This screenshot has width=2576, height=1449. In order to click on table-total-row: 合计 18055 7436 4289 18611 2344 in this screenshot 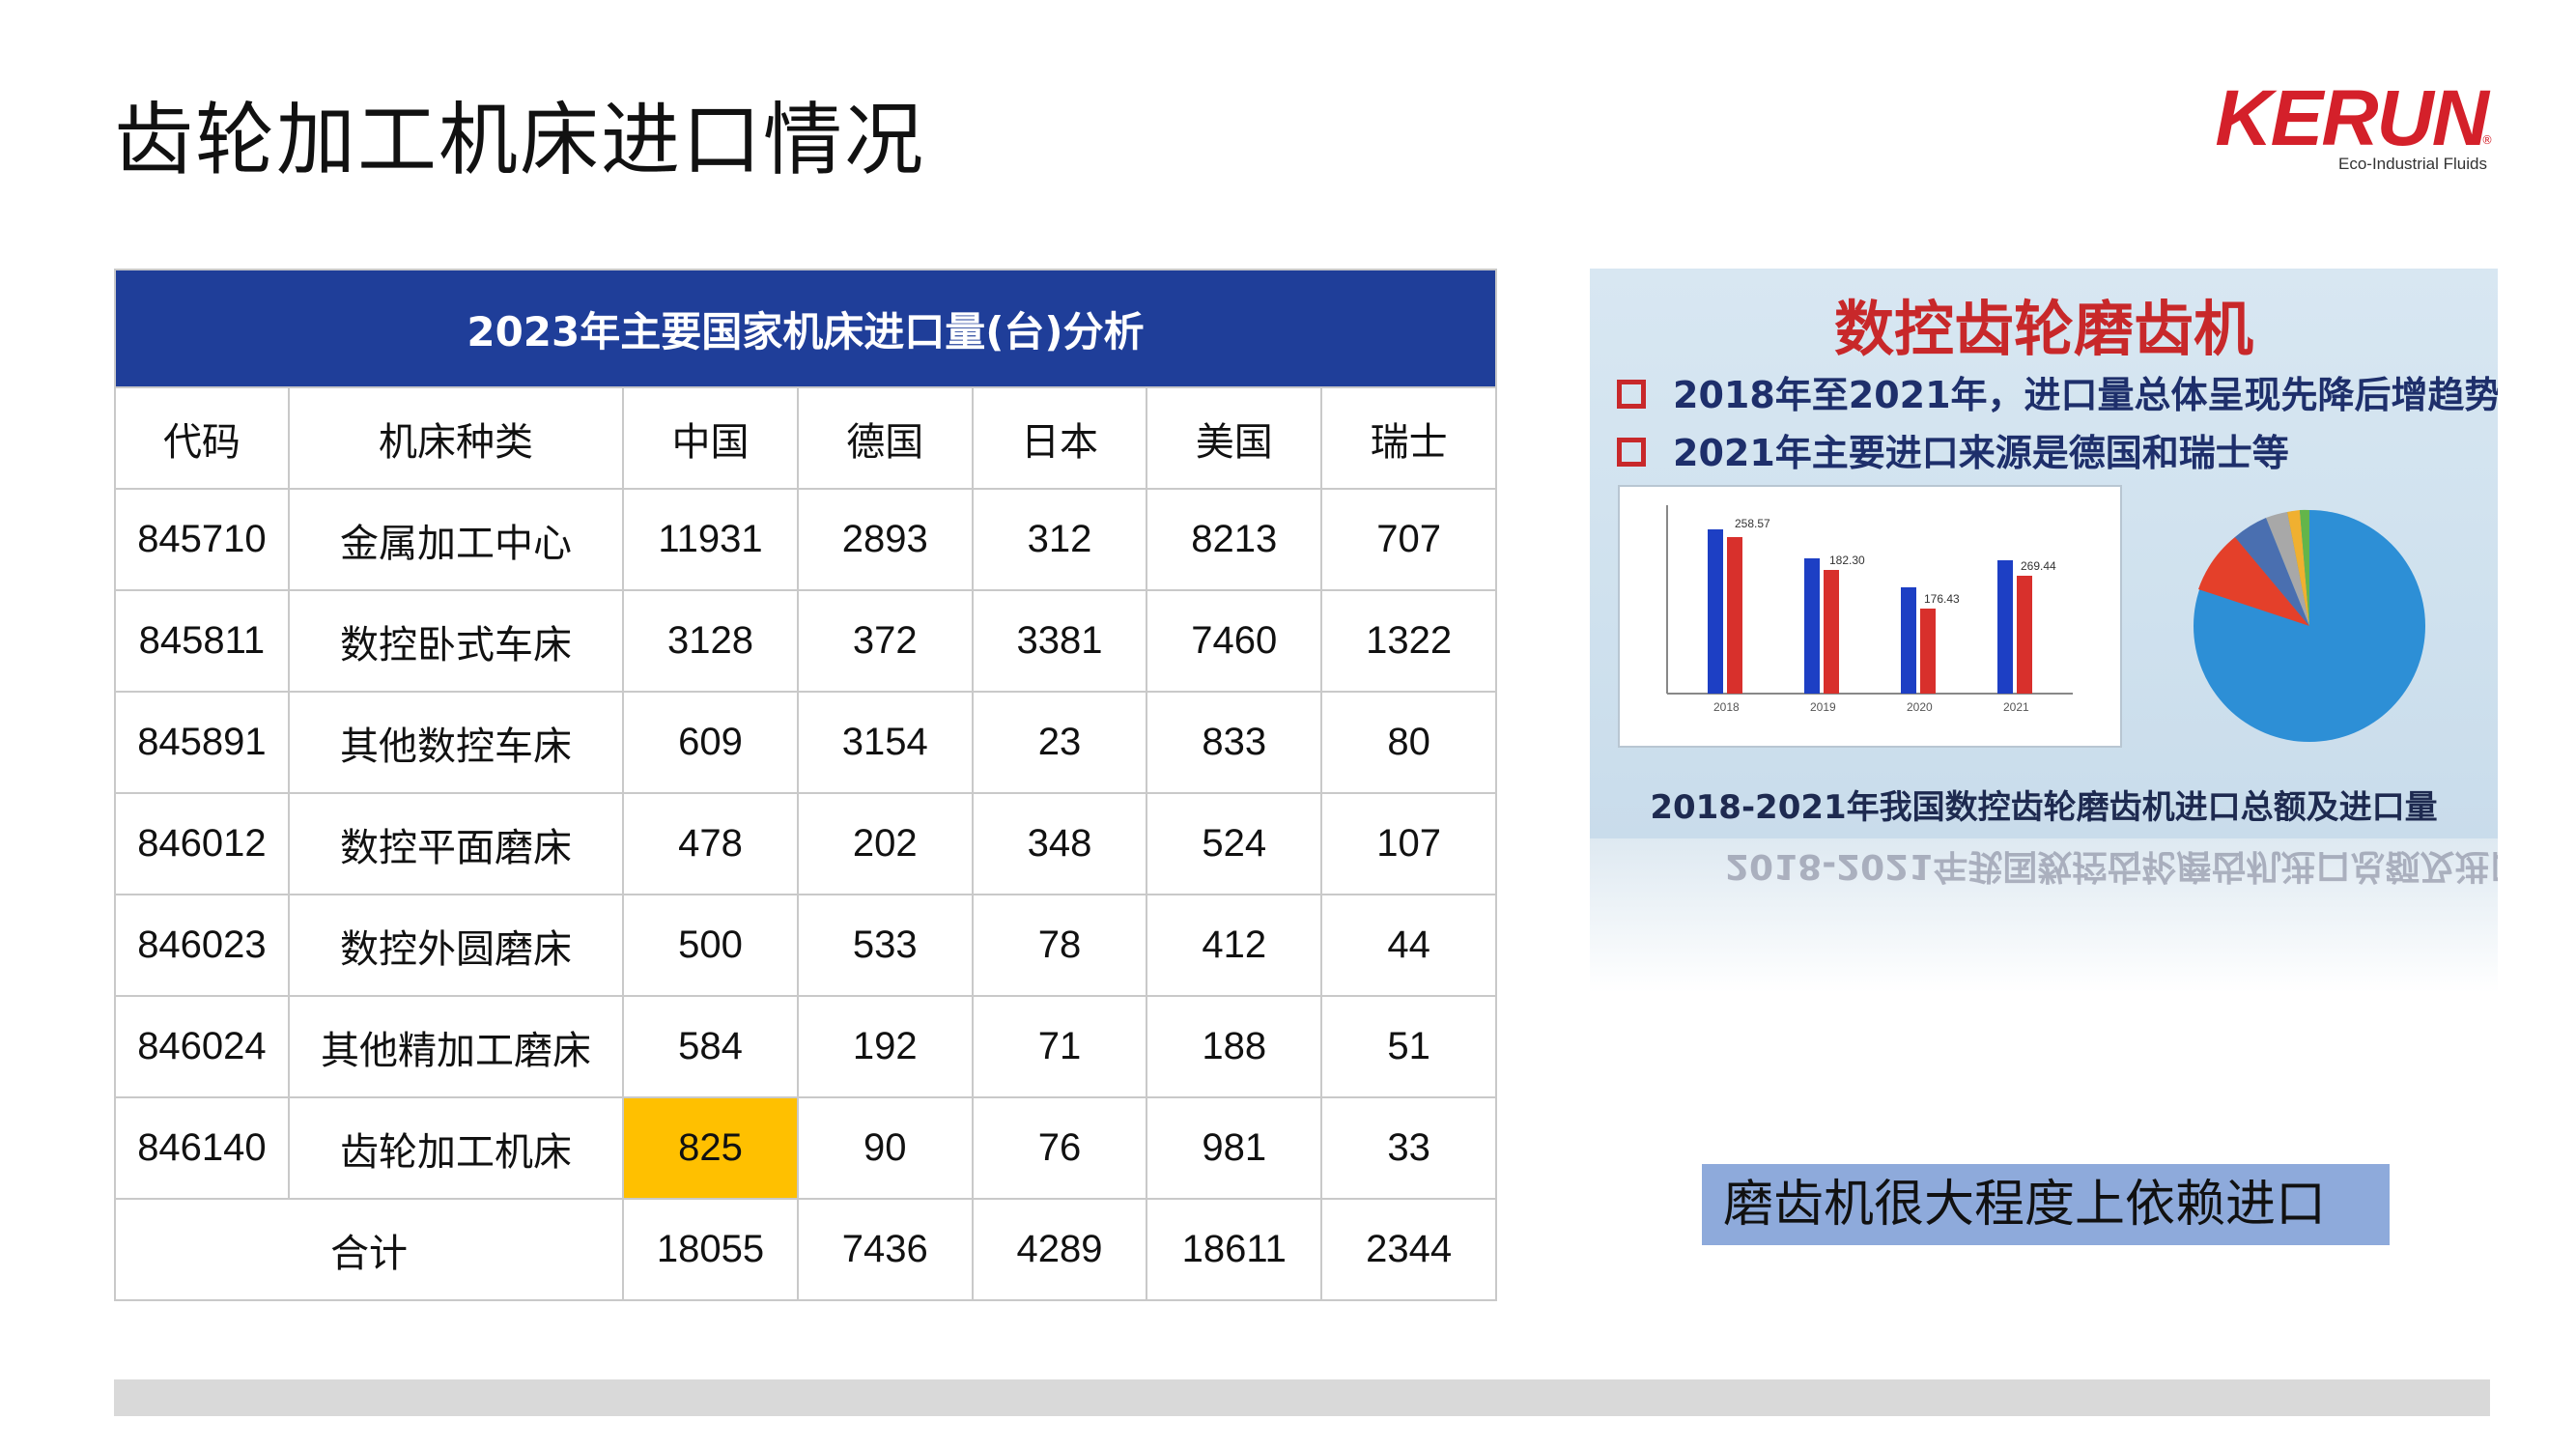, I will do `click(805, 1249)`.